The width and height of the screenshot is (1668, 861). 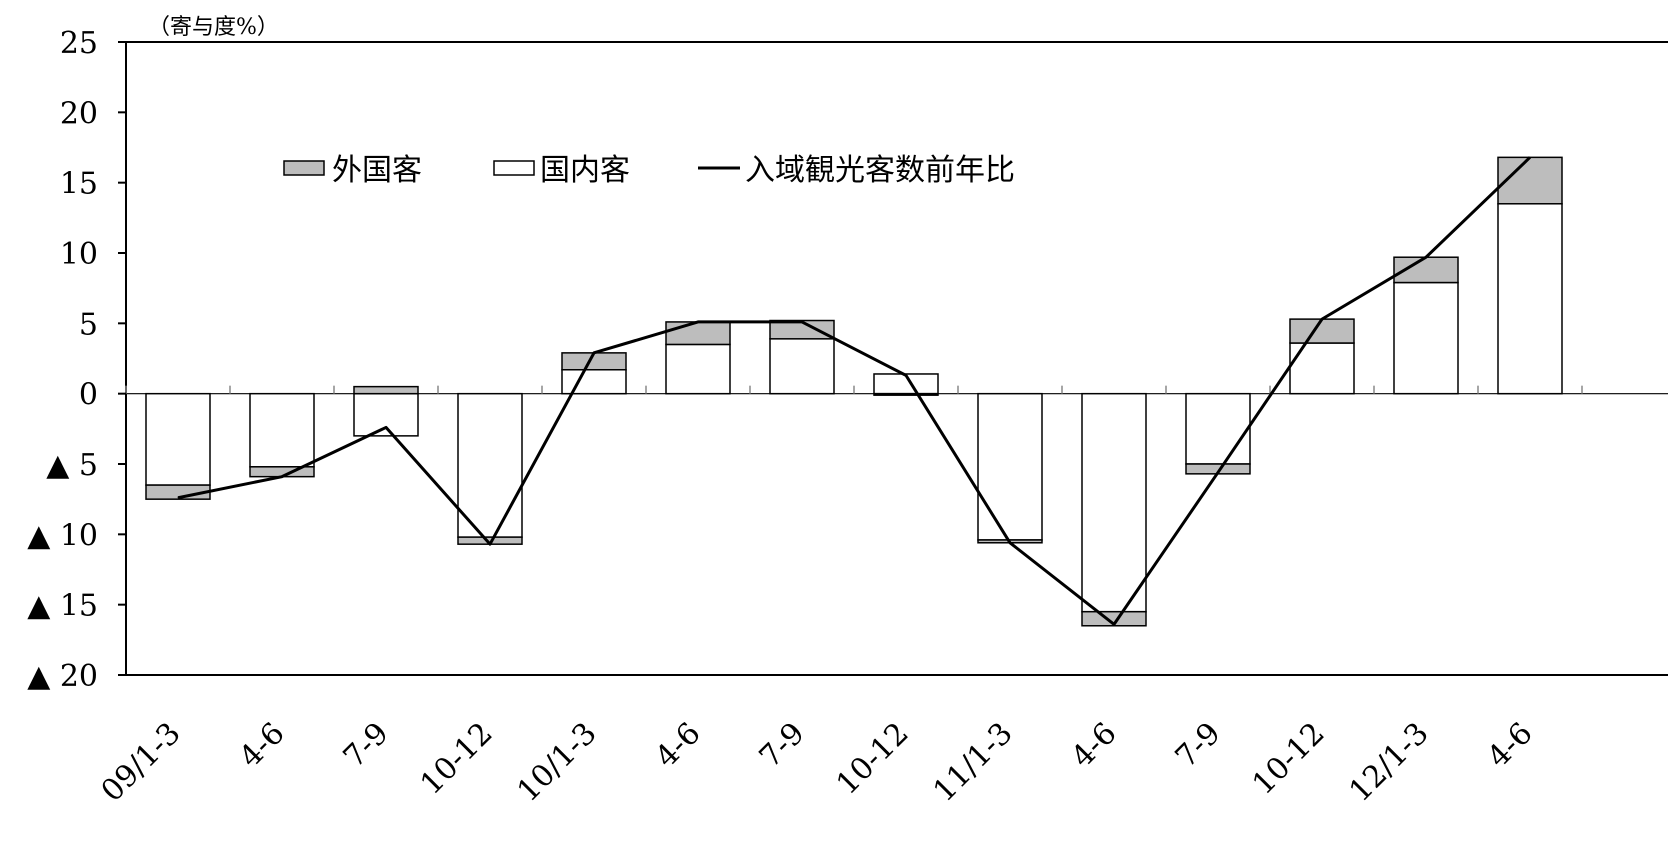 I want to click on x-tick-label: 09/1-3, so click(x=141, y=762).